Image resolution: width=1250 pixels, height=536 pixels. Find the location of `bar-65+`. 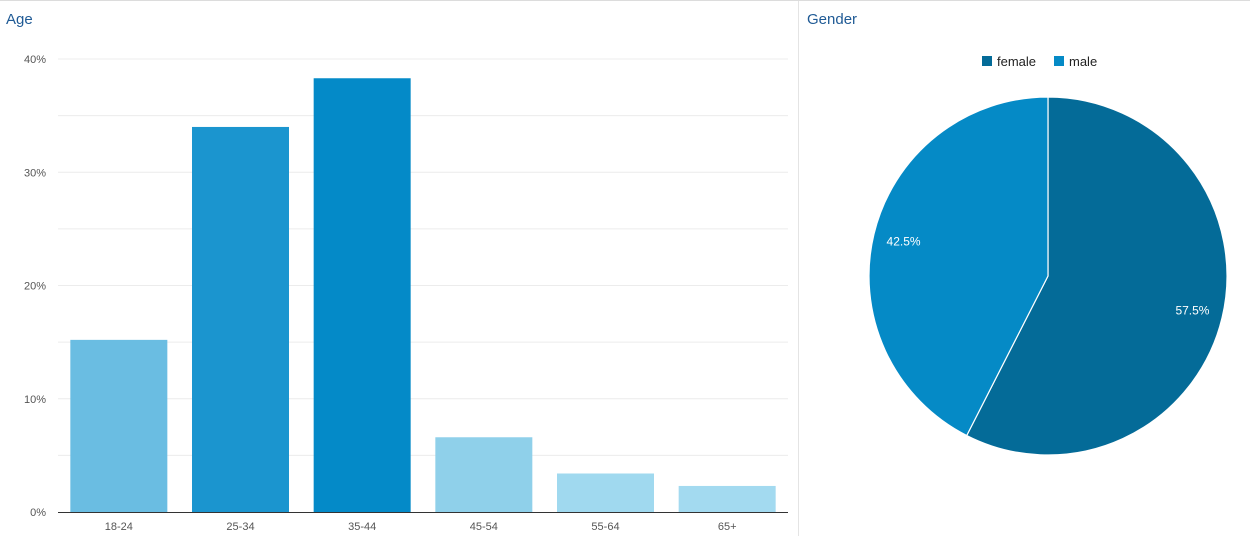

bar-65+ is located at coordinates (727, 498).